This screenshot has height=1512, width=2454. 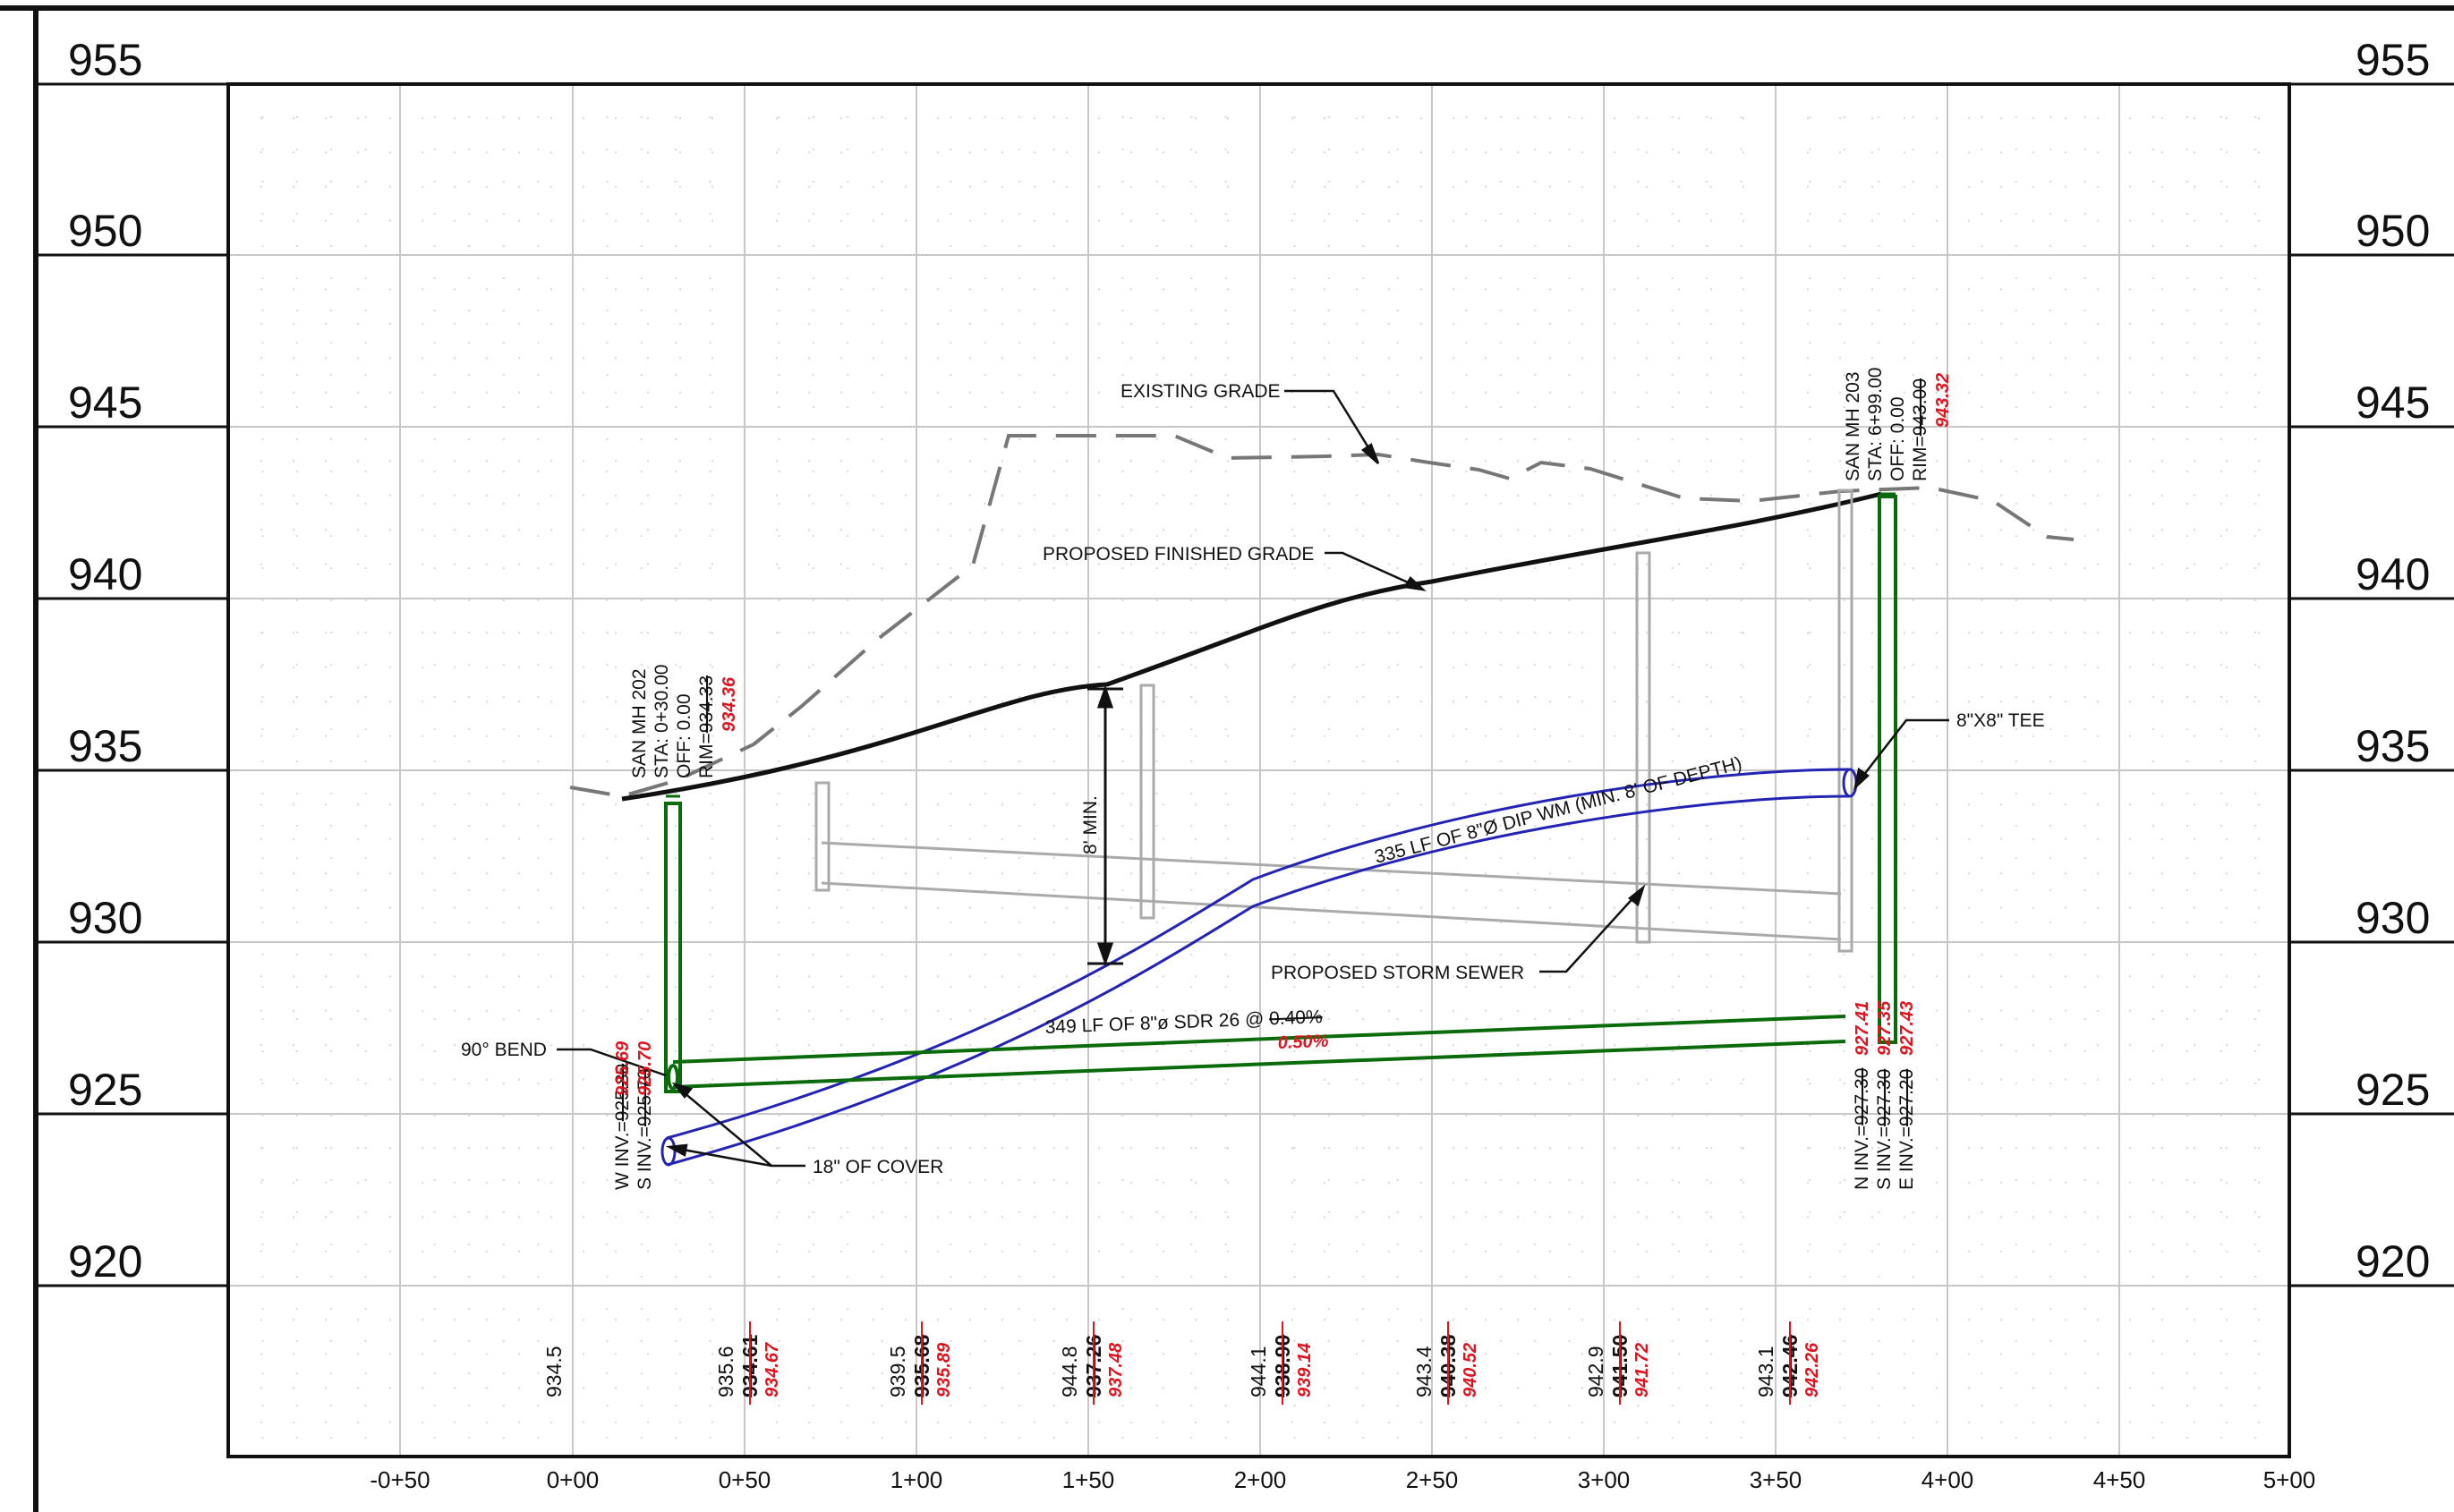 What do you see at coordinates (1178, 554) in the screenshot?
I see `proposed-grade-label: PROPOSED FINISHED GRADE` at bounding box center [1178, 554].